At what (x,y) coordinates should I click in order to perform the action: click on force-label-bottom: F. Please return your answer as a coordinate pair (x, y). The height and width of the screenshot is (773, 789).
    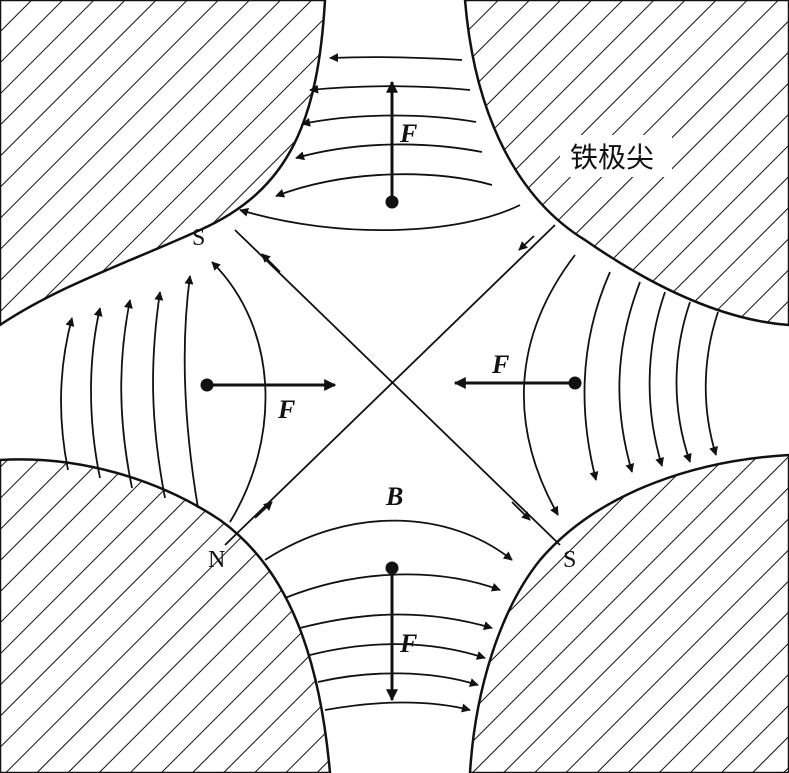
    Looking at the image, I should click on (408, 643).